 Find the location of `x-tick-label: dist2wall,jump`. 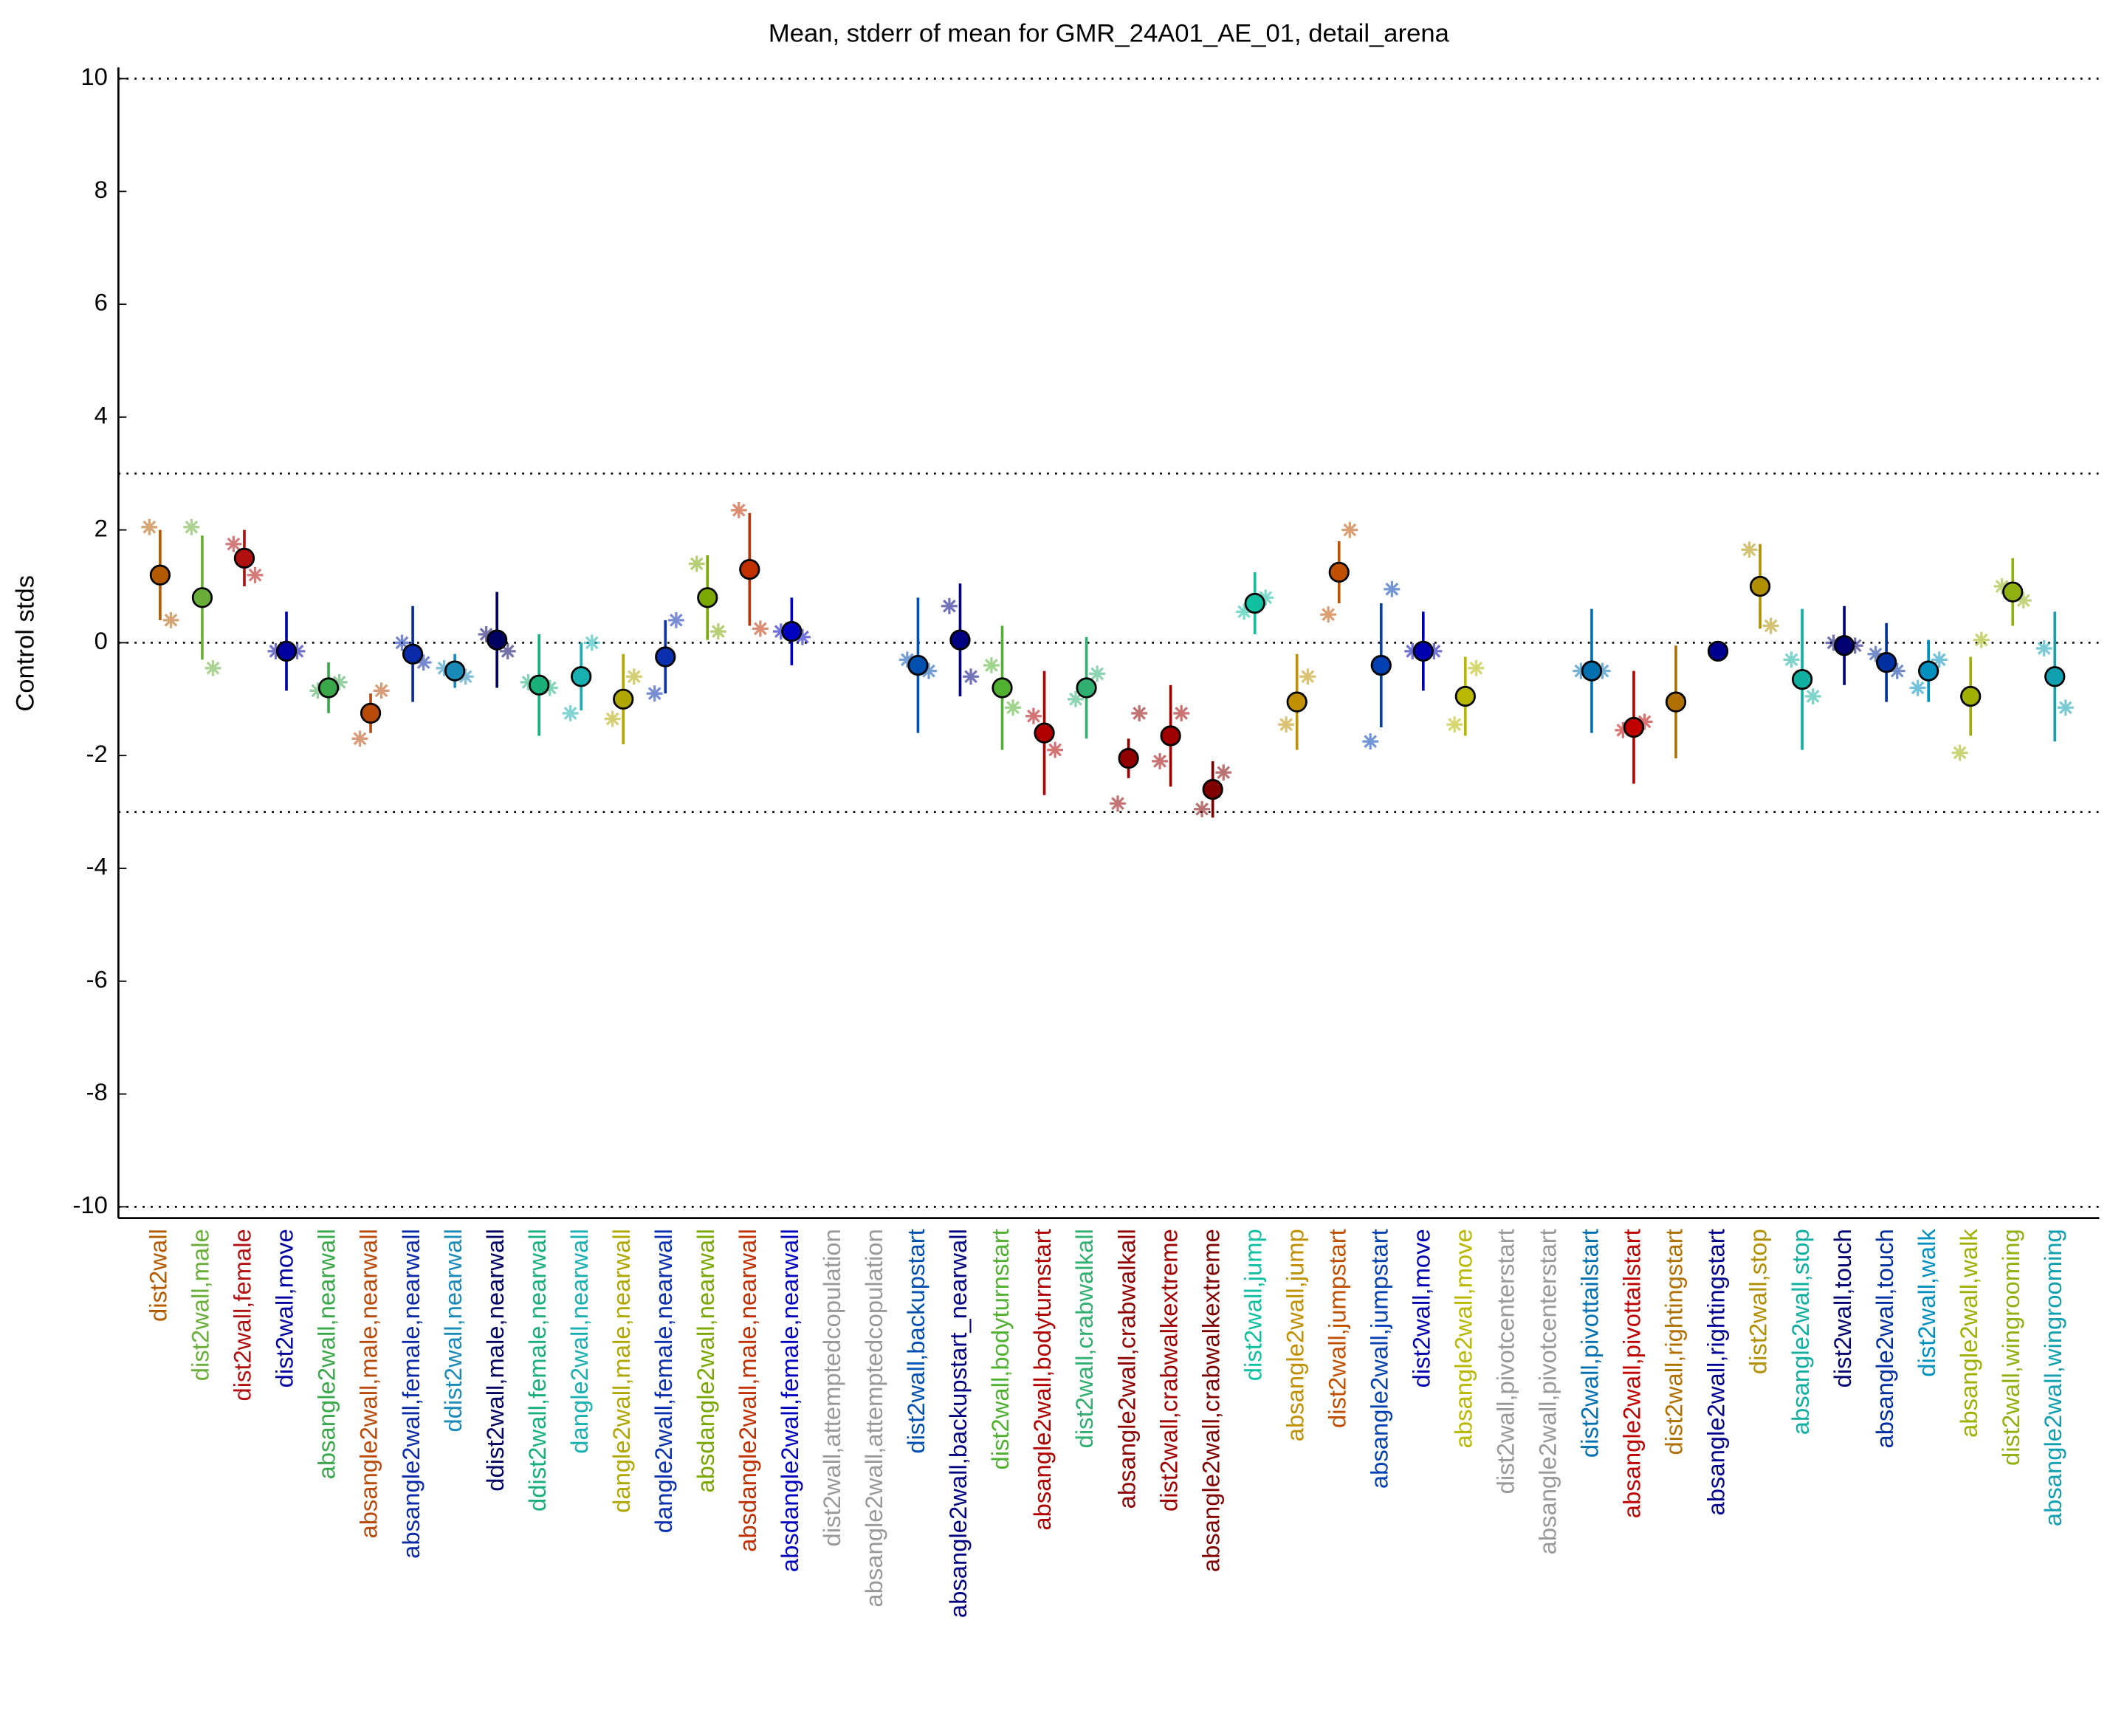

x-tick-label: dist2wall,jump is located at coordinates (1252, 1305).